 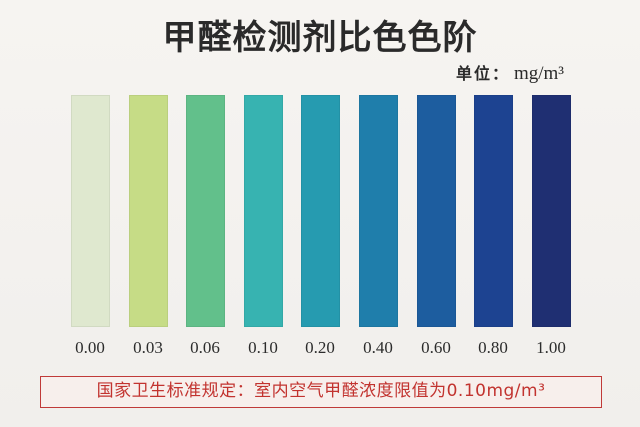 What do you see at coordinates (482, 73) in the screenshot?
I see `unit-caption: 单位：` at bounding box center [482, 73].